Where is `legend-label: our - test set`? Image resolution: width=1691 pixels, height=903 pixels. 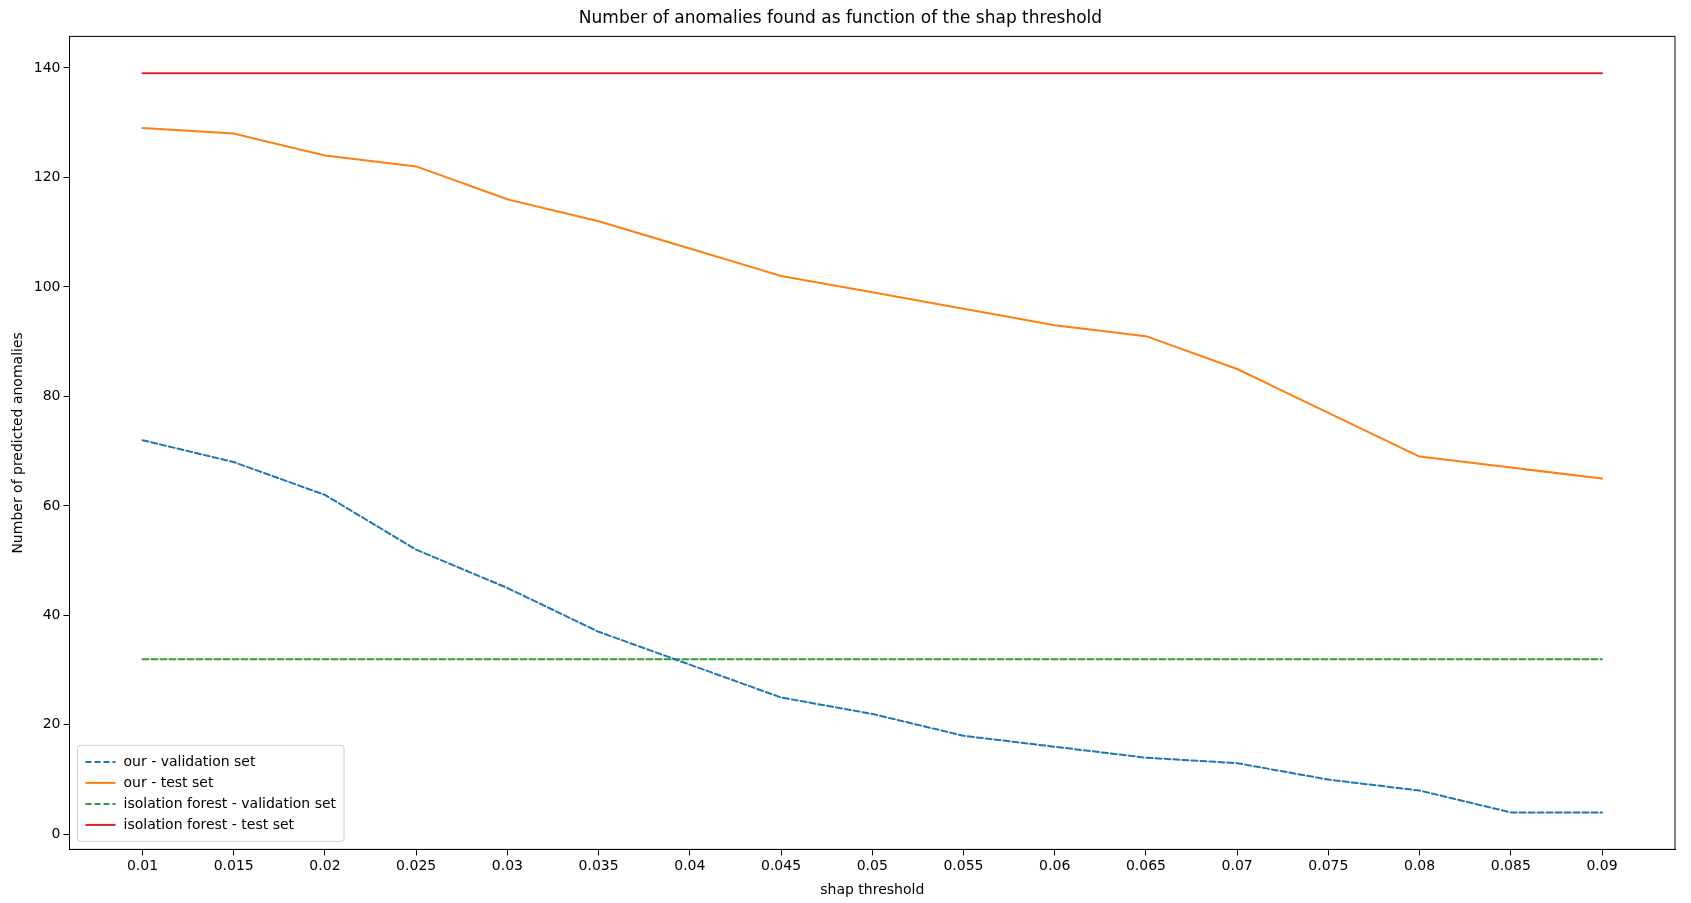 legend-label: our - test set is located at coordinates (168, 781).